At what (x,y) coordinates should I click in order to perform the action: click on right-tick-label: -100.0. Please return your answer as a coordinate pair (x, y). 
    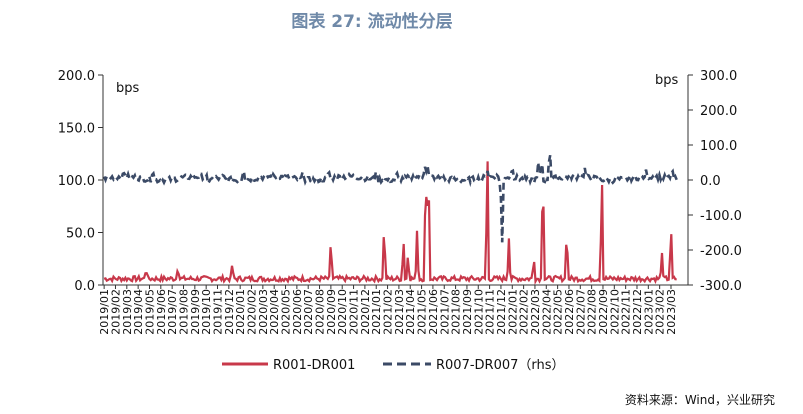
    Looking at the image, I should click on (721, 216).